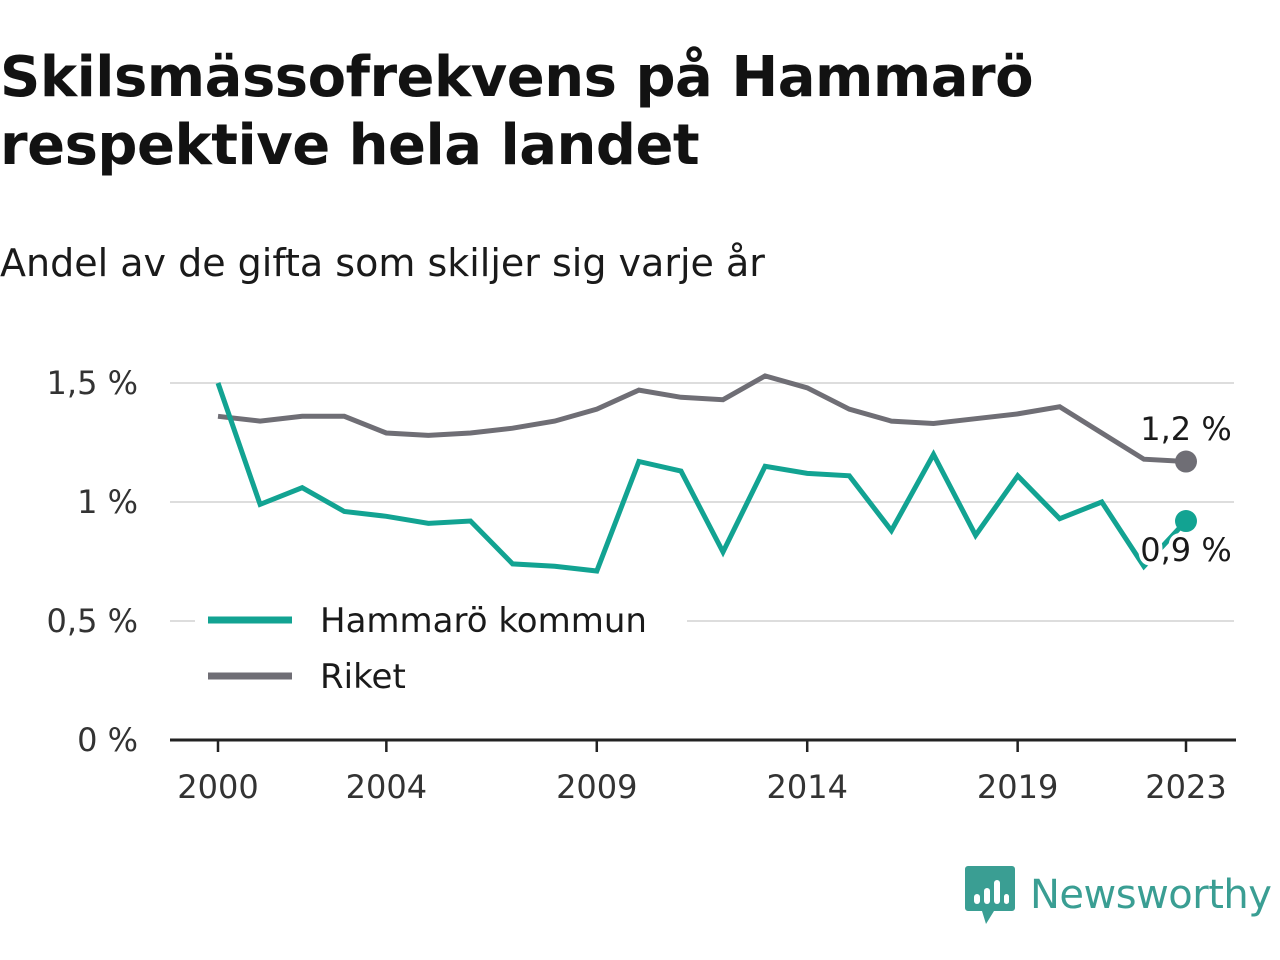 The width and height of the screenshot is (1280, 960). What do you see at coordinates (1017, 787) in the screenshot?
I see `x-tick-label: 2019` at bounding box center [1017, 787].